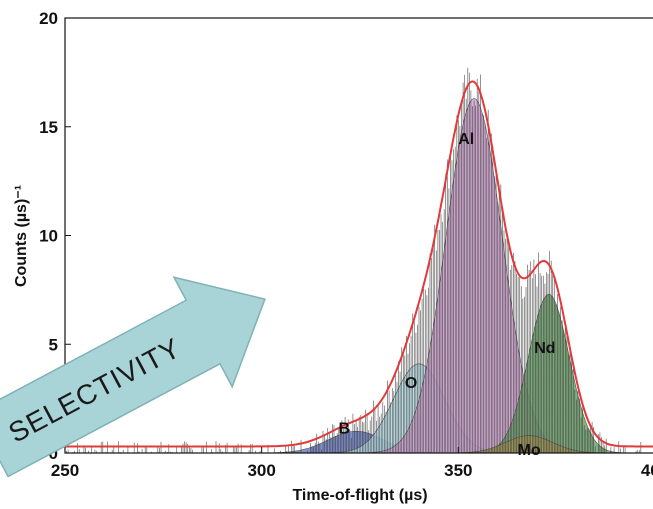 This screenshot has width=653, height=509. I want to click on x-tick-label: 250, so click(65, 470).